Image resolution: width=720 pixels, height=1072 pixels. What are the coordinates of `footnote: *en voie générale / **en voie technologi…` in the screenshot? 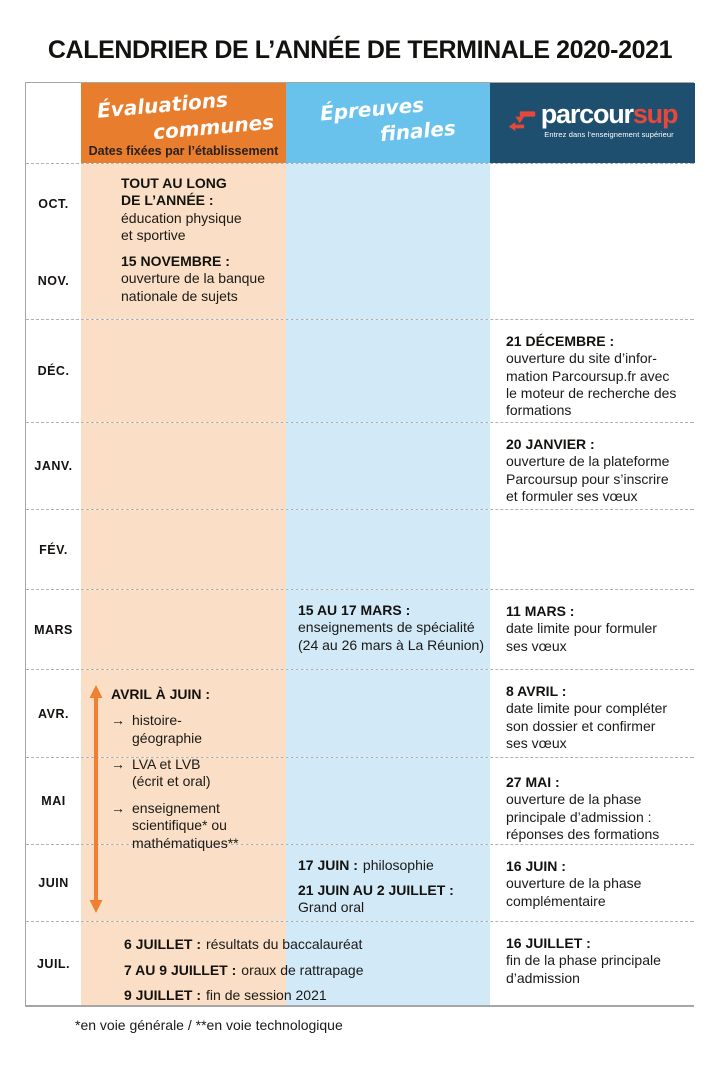 It's located at (209, 1025).